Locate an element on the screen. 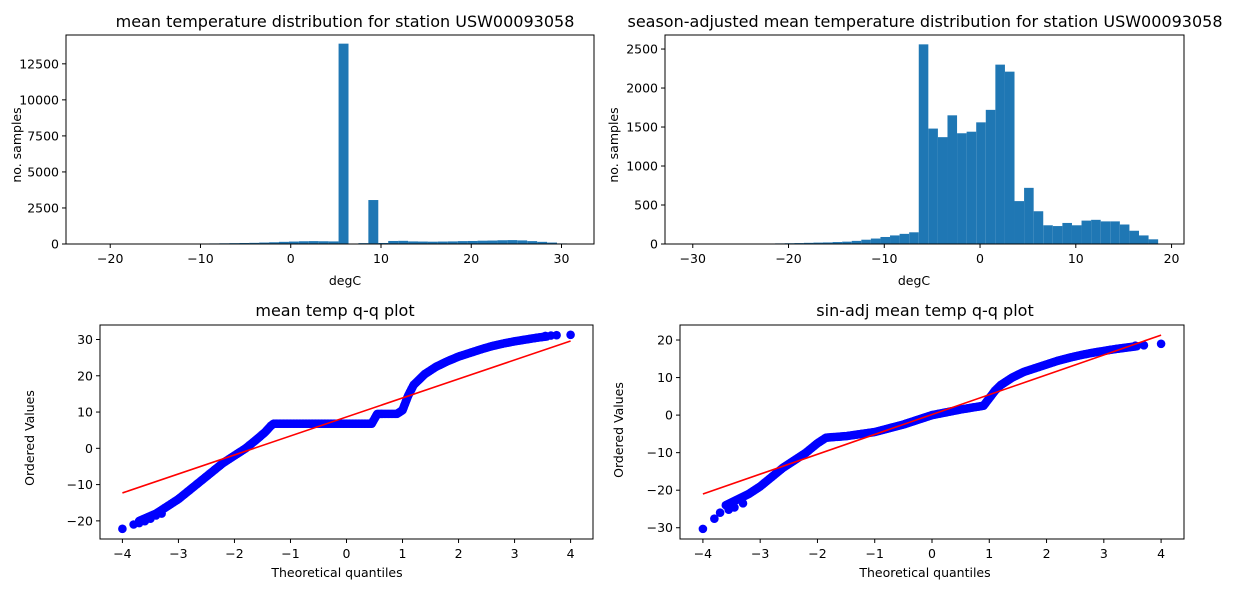 Image resolution: width=1244 pixels, height=590 pixels. y-axis-label: Ordered Values is located at coordinates (29, 438).